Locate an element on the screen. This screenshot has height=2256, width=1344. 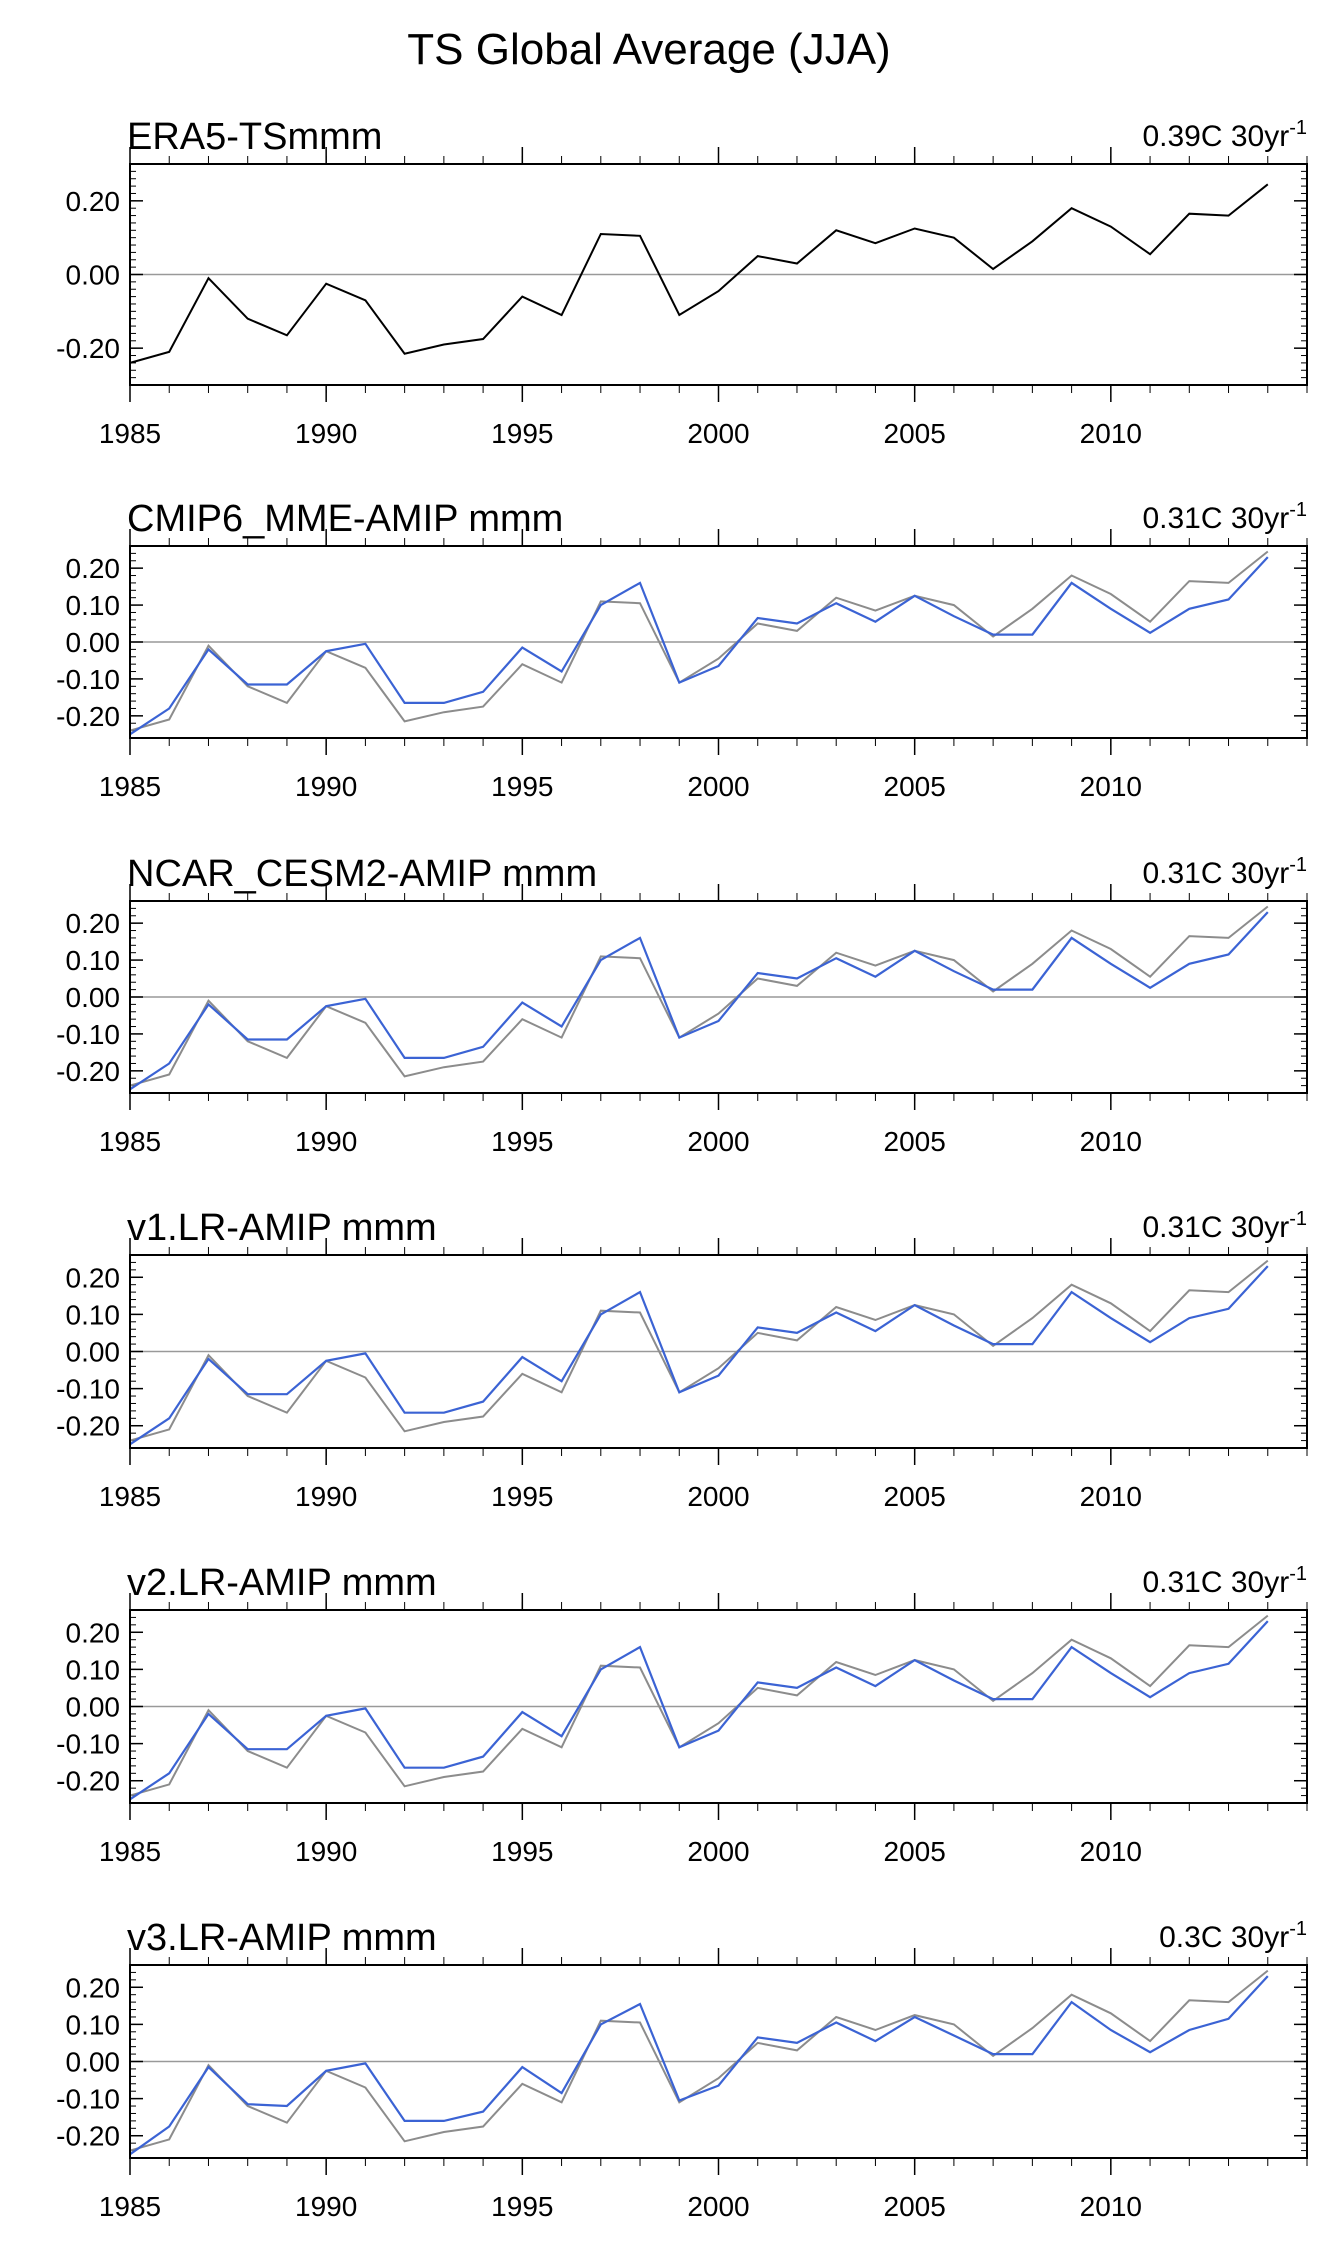
panel-title: CMIP6_MME-AMIP mmm is located at coordinates (345, 519).